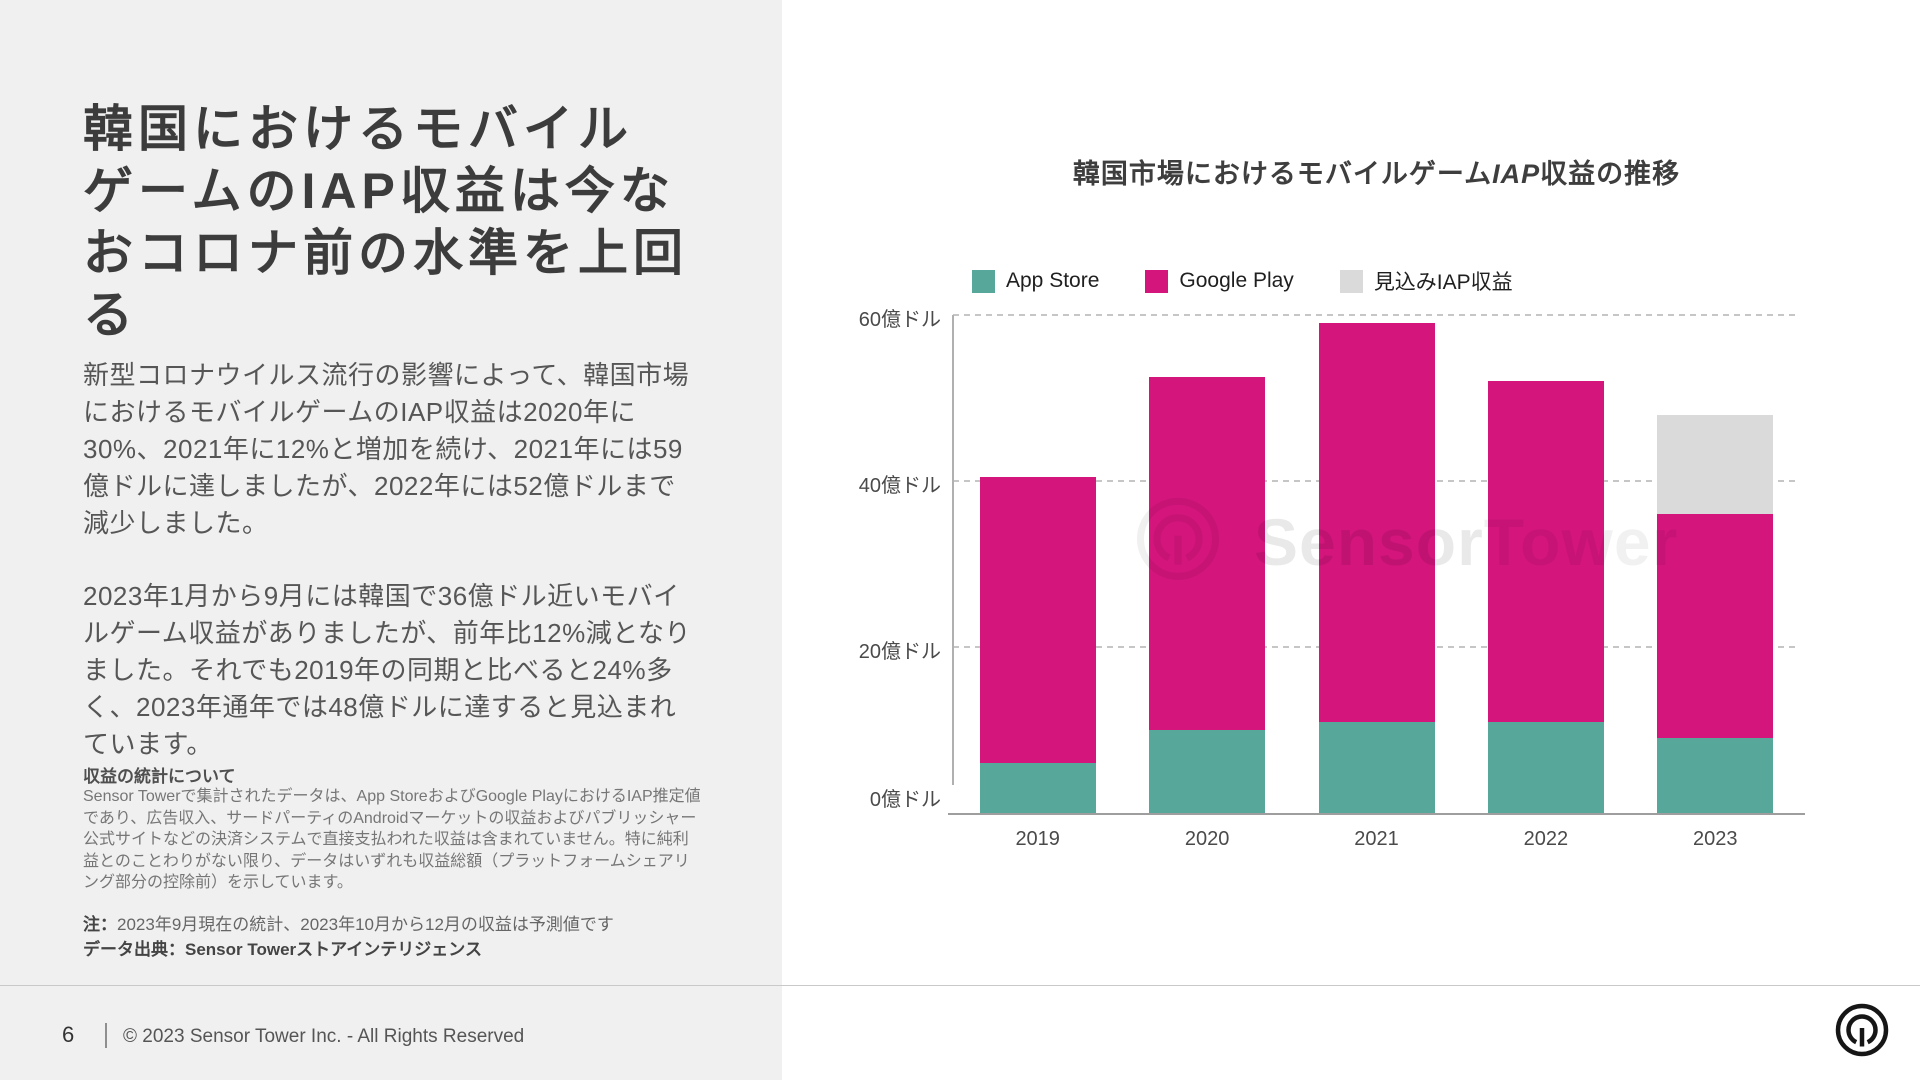  What do you see at coordinates (1545, 767) in the screenshot?
I see `bar-segment-2022-App Store` at bounding box center [1545, 767].